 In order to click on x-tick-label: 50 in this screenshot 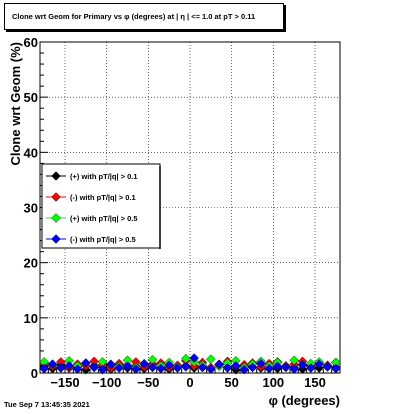, I will do `click(231, 382)`.